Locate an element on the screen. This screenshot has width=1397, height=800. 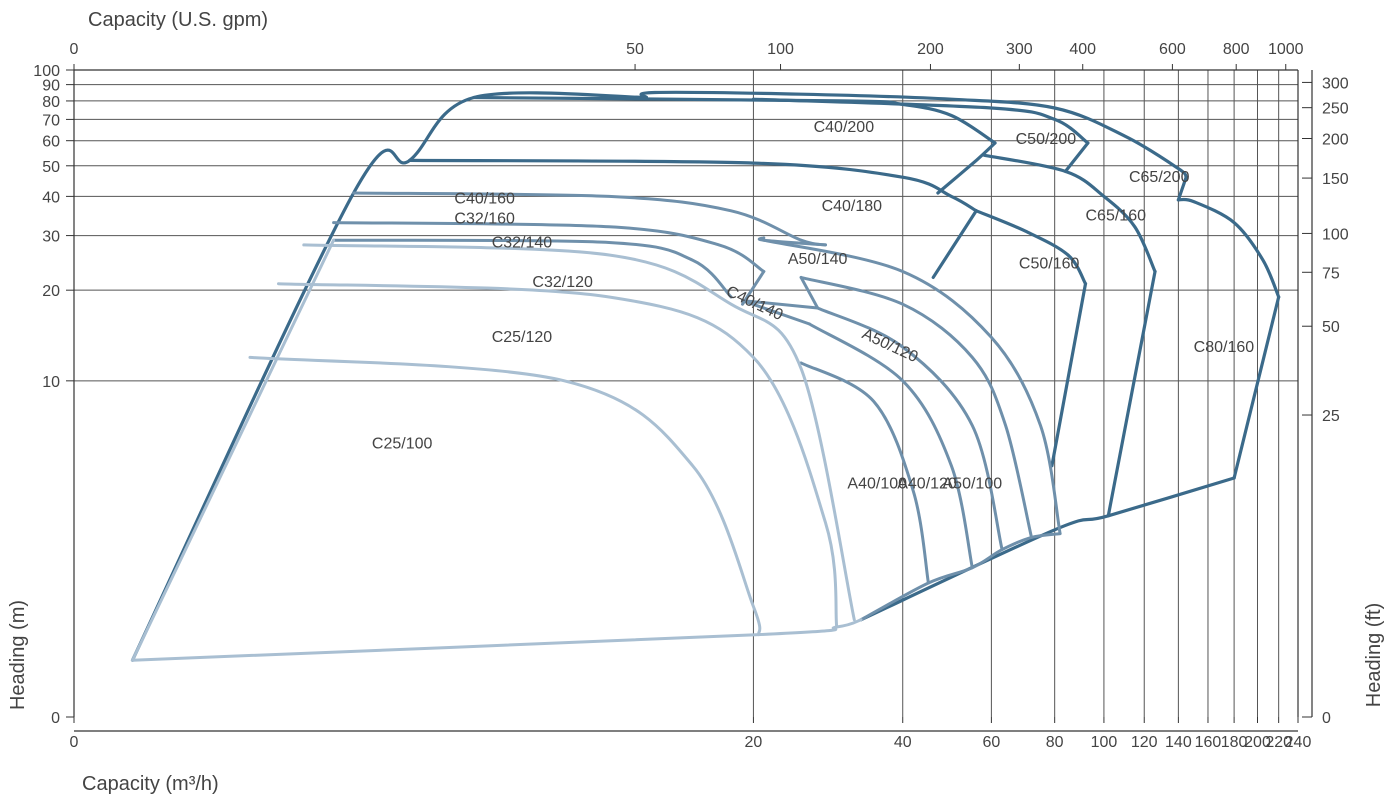
x-bottom-tick-label: 0 is located at coordinates (74, 742).